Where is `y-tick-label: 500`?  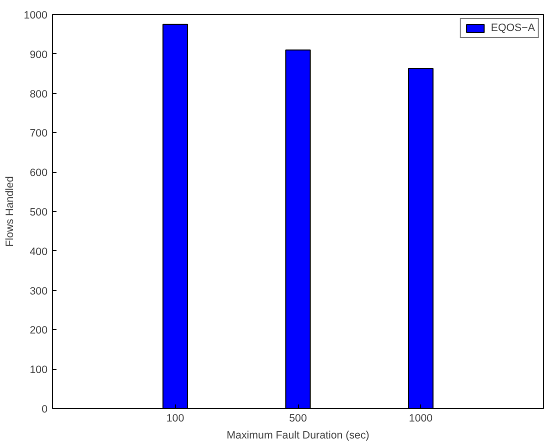 y-tick-label: 500 is located at coordinates (39, 212).